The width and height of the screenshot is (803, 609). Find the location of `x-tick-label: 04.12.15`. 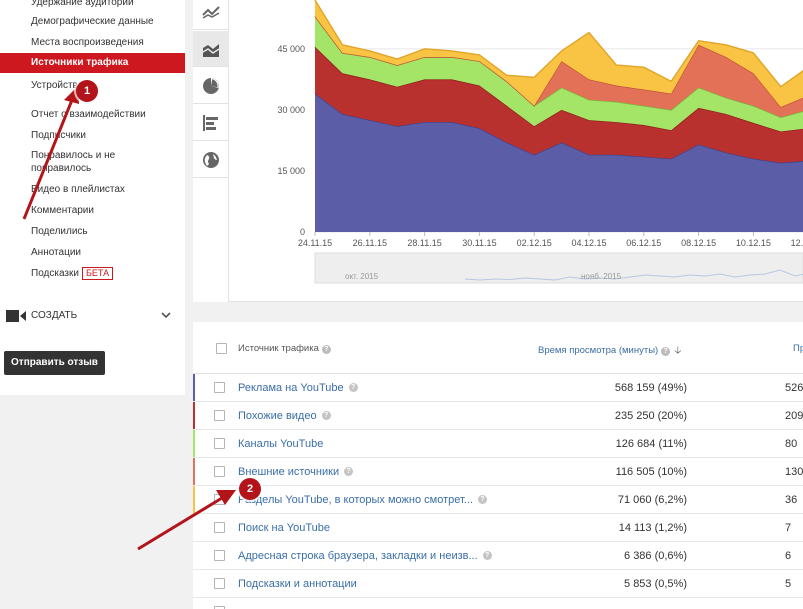

x-tick-label: 04.12.15 is located at coordinates (588, 243).